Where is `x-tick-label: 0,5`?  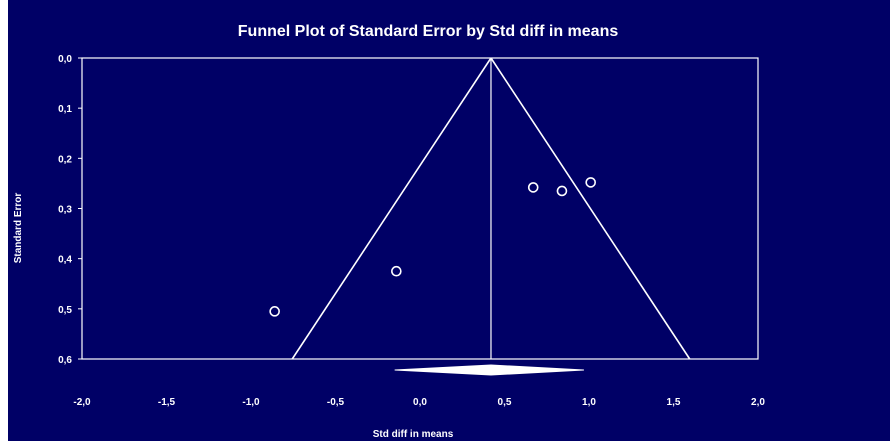 x-tick-label: 0,5 is located at coordinates (505, 402).